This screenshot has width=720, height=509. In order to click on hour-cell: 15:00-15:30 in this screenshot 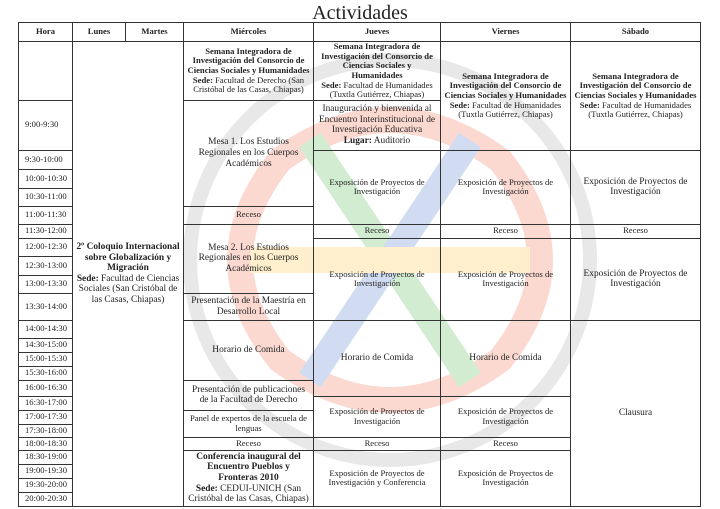, I will do `click(45, 359)`.